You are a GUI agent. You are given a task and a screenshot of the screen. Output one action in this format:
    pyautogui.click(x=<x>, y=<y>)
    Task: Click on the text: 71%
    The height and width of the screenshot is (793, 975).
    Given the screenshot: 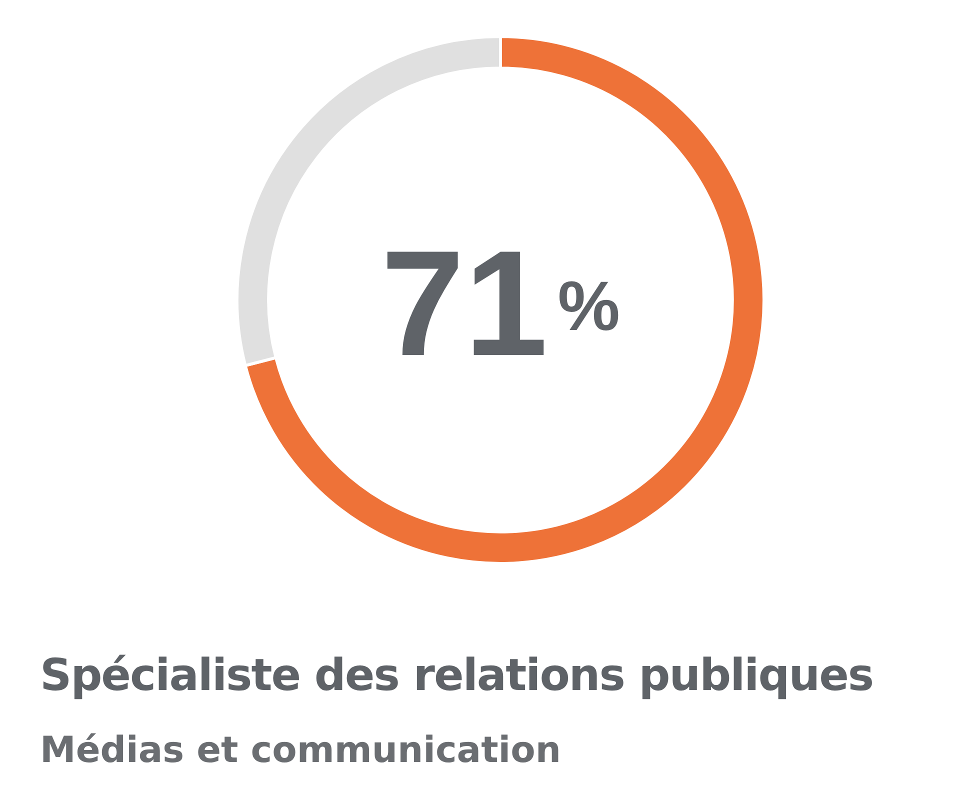 What is the action you would take?
    pyautogui.click(x=500, y=303)
    